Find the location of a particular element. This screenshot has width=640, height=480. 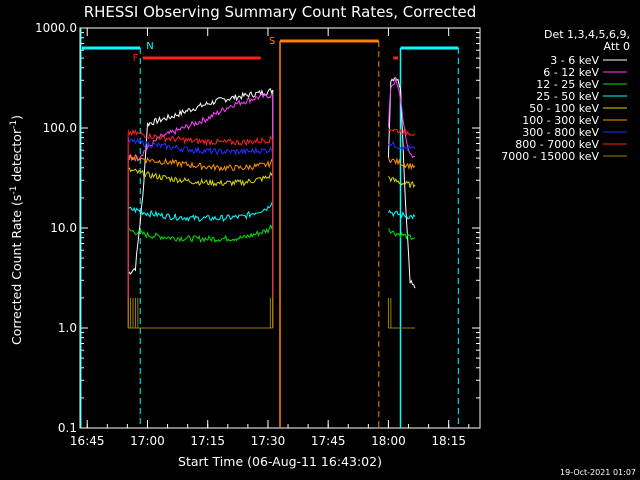

legend-label-4: 50 - 100 keV is located at coordinates (564, 108).